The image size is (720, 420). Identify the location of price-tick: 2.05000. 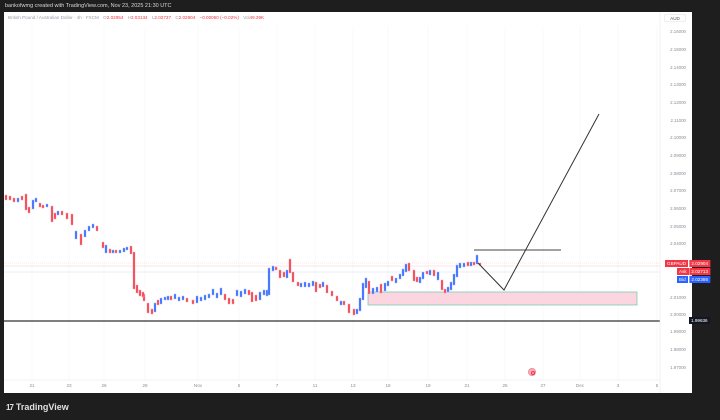
(678, 226).